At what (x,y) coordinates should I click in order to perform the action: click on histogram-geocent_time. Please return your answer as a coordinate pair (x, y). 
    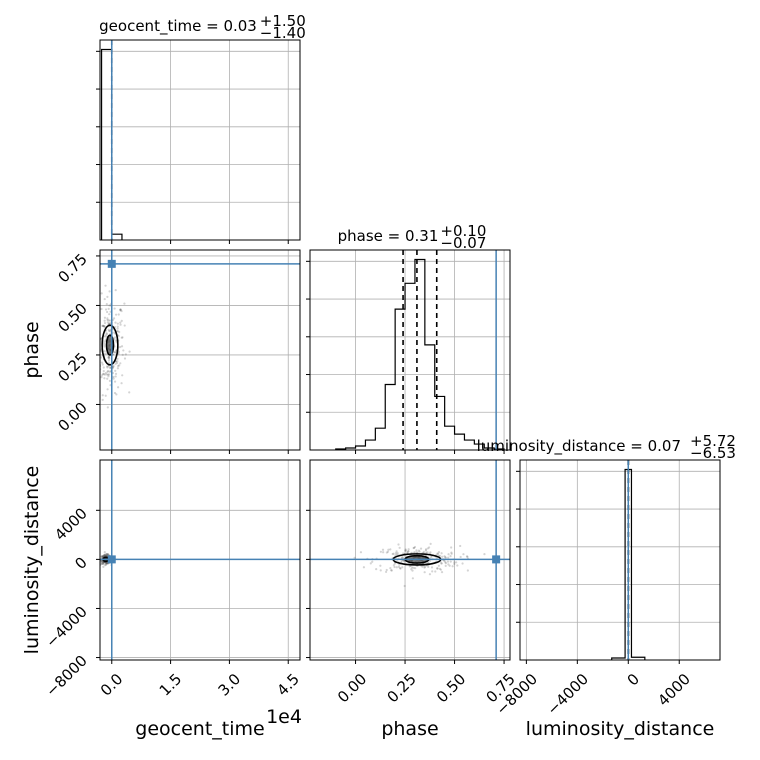
    Looking at the image, I should click on (198, 141).